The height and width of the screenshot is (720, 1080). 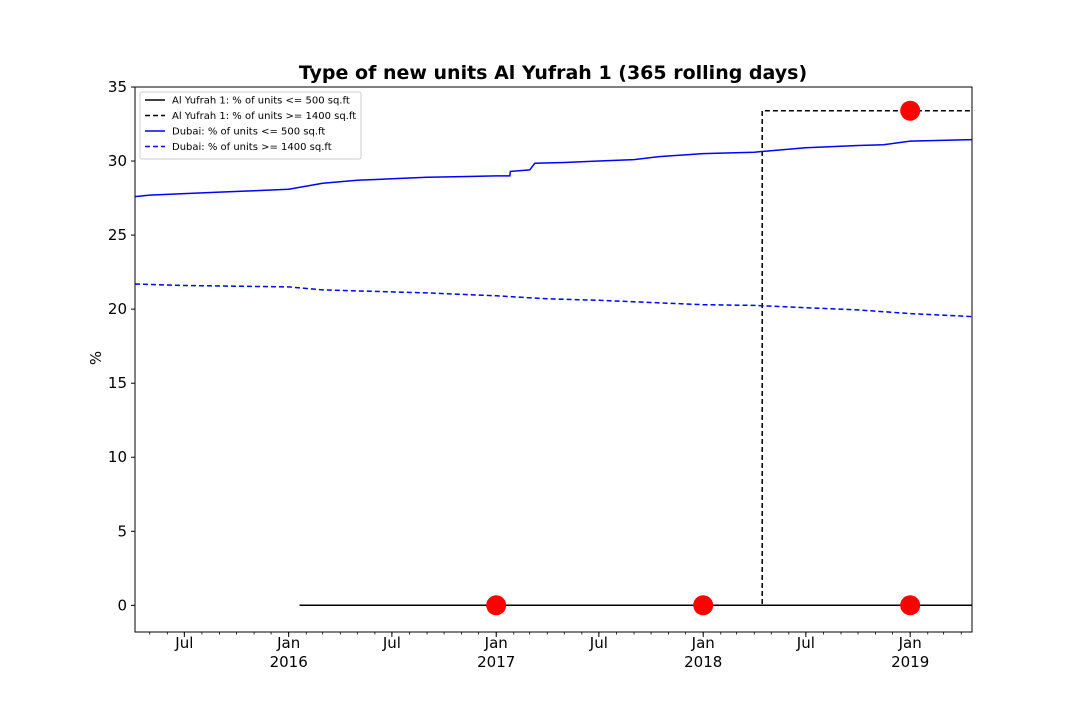 I want to click on x-tick-year-label: 2019, so click(x=910, y=662).